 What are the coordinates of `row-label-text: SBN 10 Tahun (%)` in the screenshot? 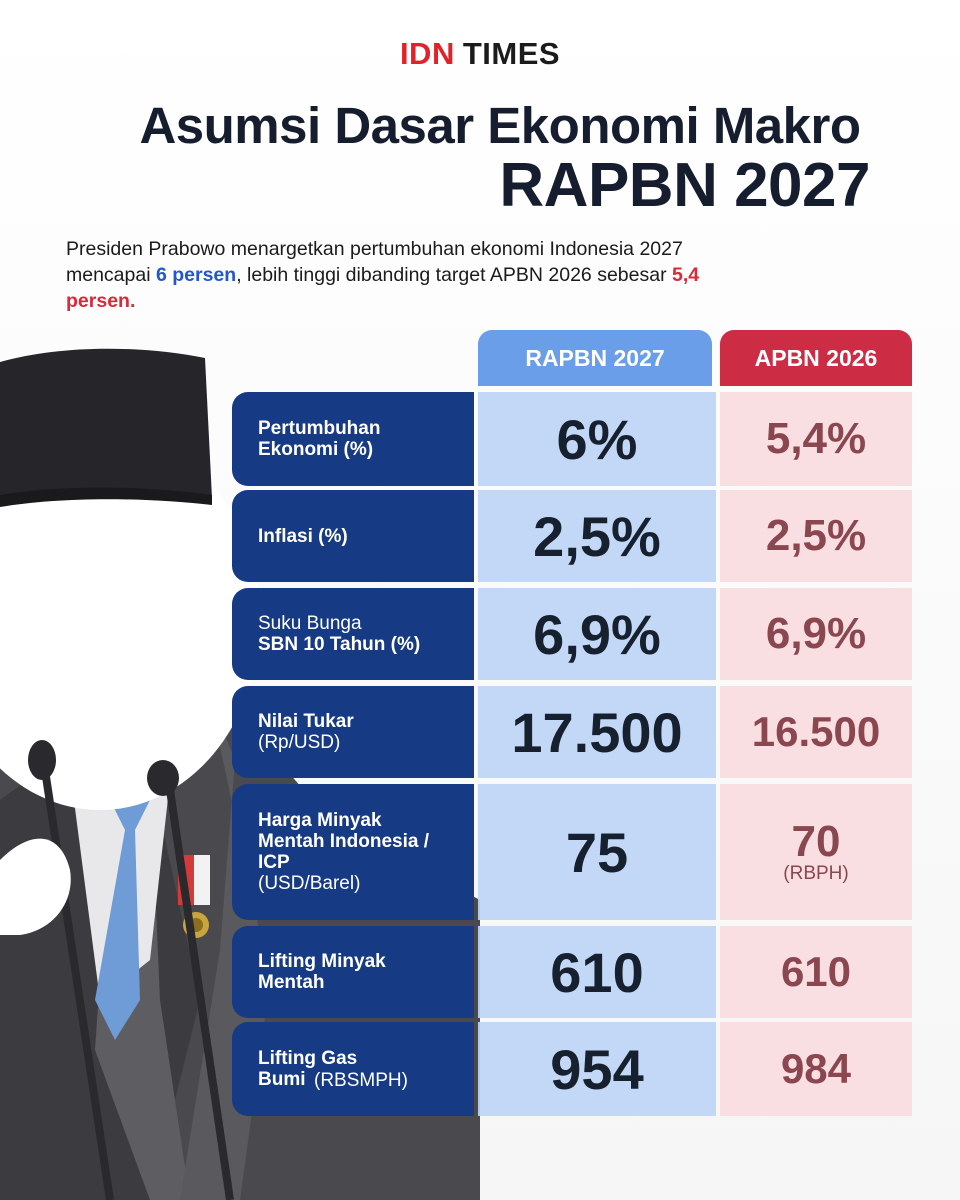 It's located at (339, 644).